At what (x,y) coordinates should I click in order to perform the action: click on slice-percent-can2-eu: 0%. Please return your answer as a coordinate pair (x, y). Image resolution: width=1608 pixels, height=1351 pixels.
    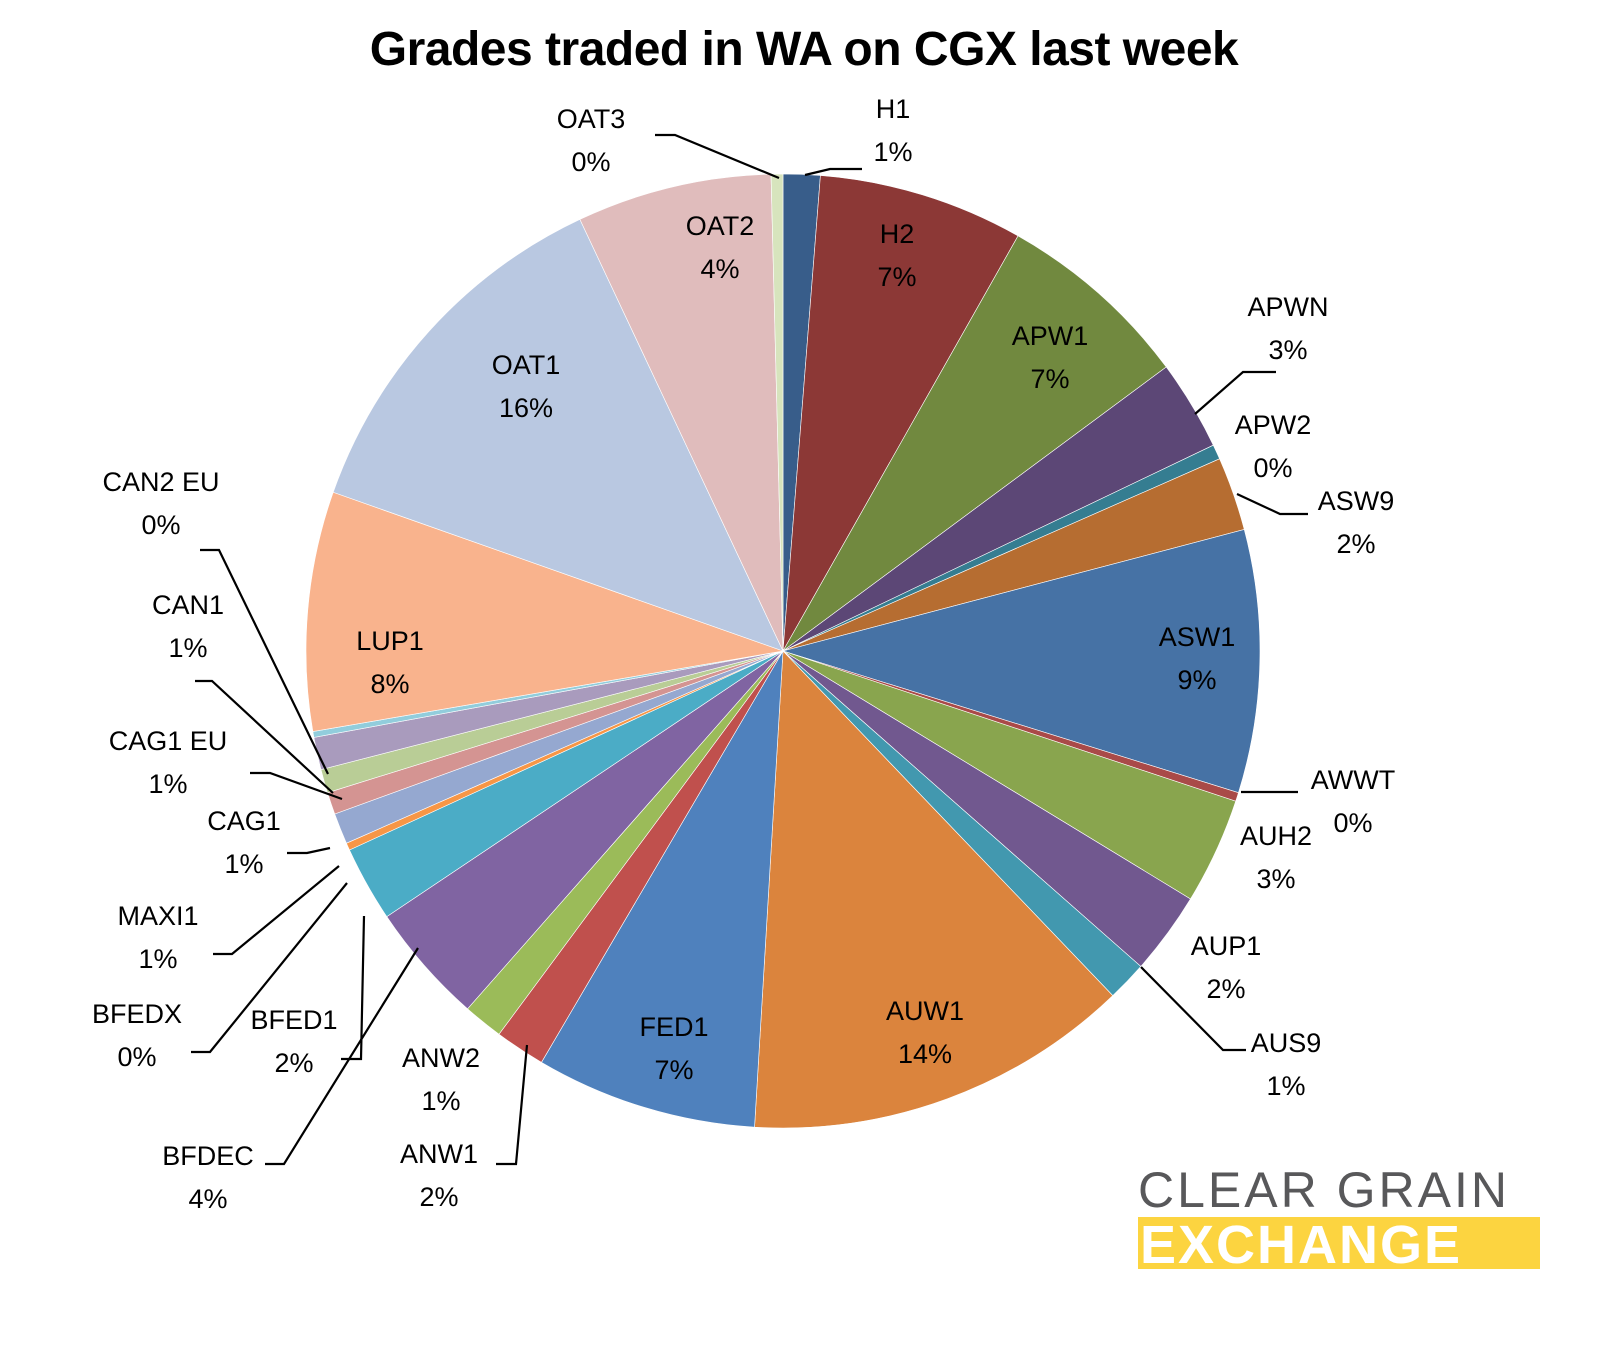
    Looking at the image, I should click on (160, 525).